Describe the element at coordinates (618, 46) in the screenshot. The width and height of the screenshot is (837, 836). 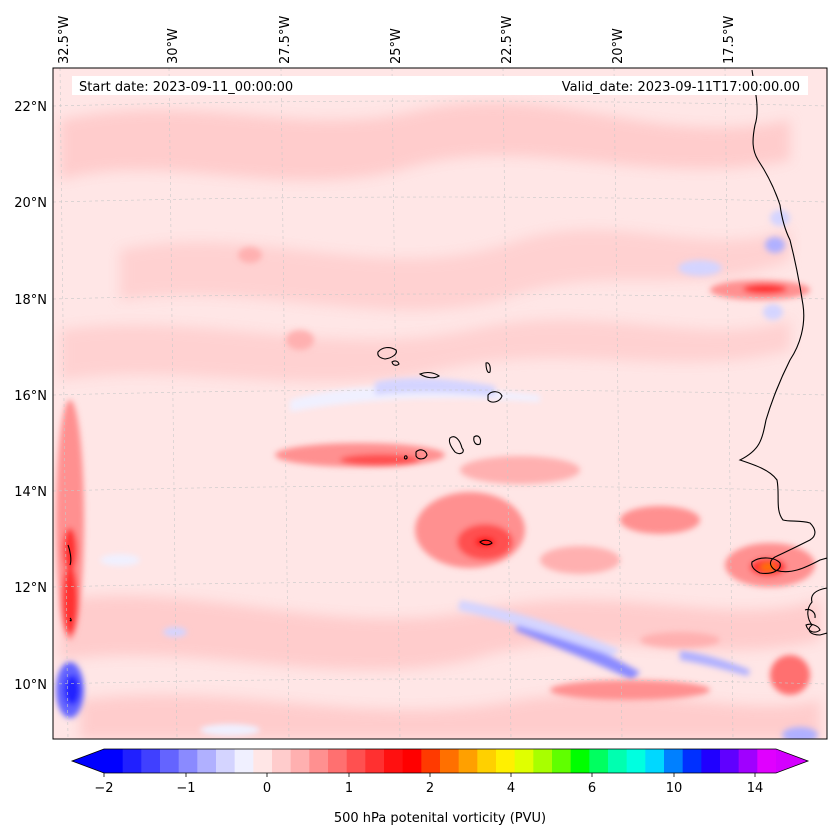
I see `lon-label: 20°W` at that location.